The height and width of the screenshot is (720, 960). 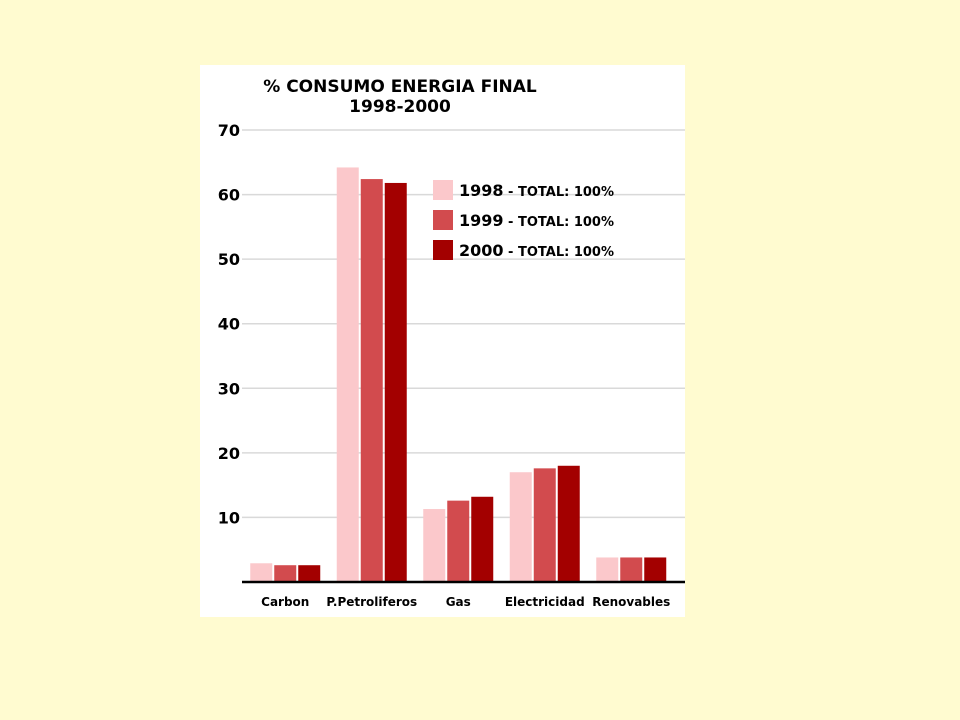 I want to click on legend-swatch-1999, so click(x=443, y=220).